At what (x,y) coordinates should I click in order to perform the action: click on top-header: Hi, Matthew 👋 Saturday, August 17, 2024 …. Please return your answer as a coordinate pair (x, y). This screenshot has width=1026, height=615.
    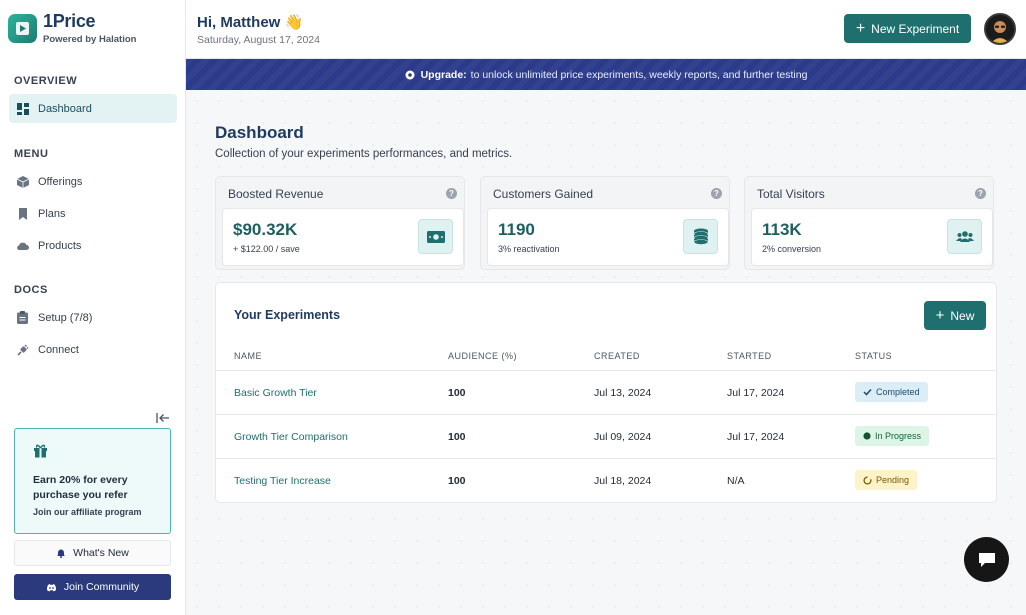
    Looking at the image, I should click on (606, 29).